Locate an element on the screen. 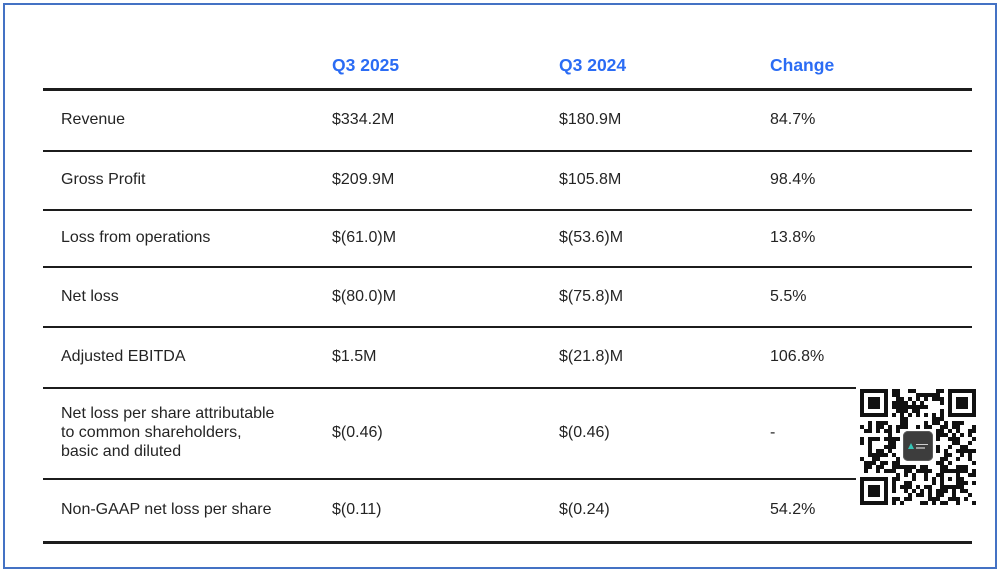 This screenshot has width=1000, height=572. header-q3-2025: Q3 2025 is located at coordinates (366, 65).